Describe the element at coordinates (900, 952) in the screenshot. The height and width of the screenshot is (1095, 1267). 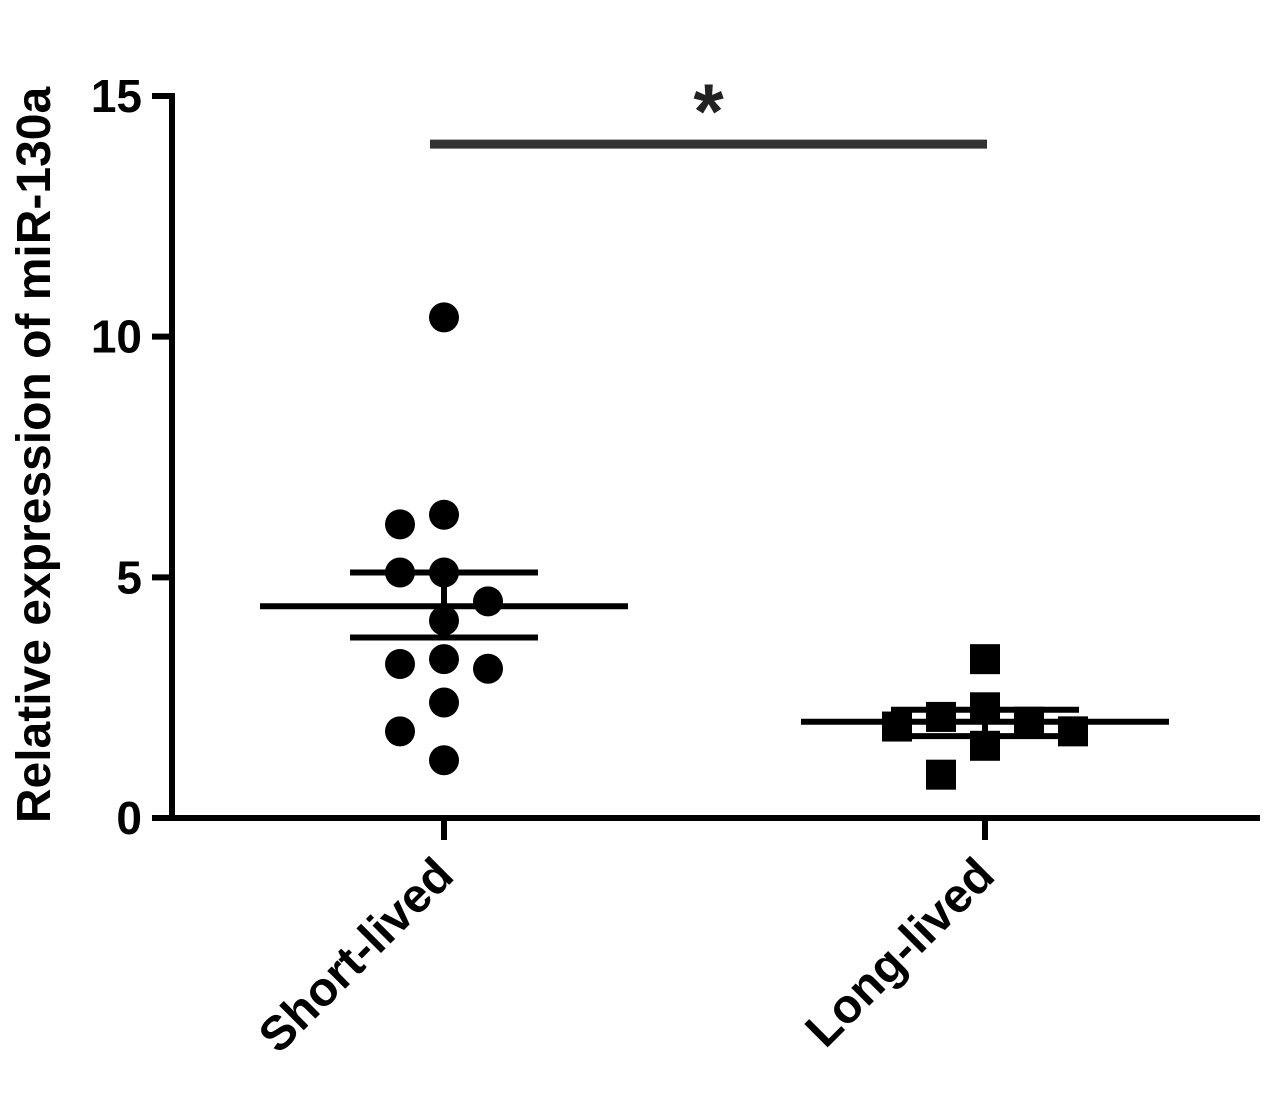
I see `x-tick-label: Long-lived` at that location.